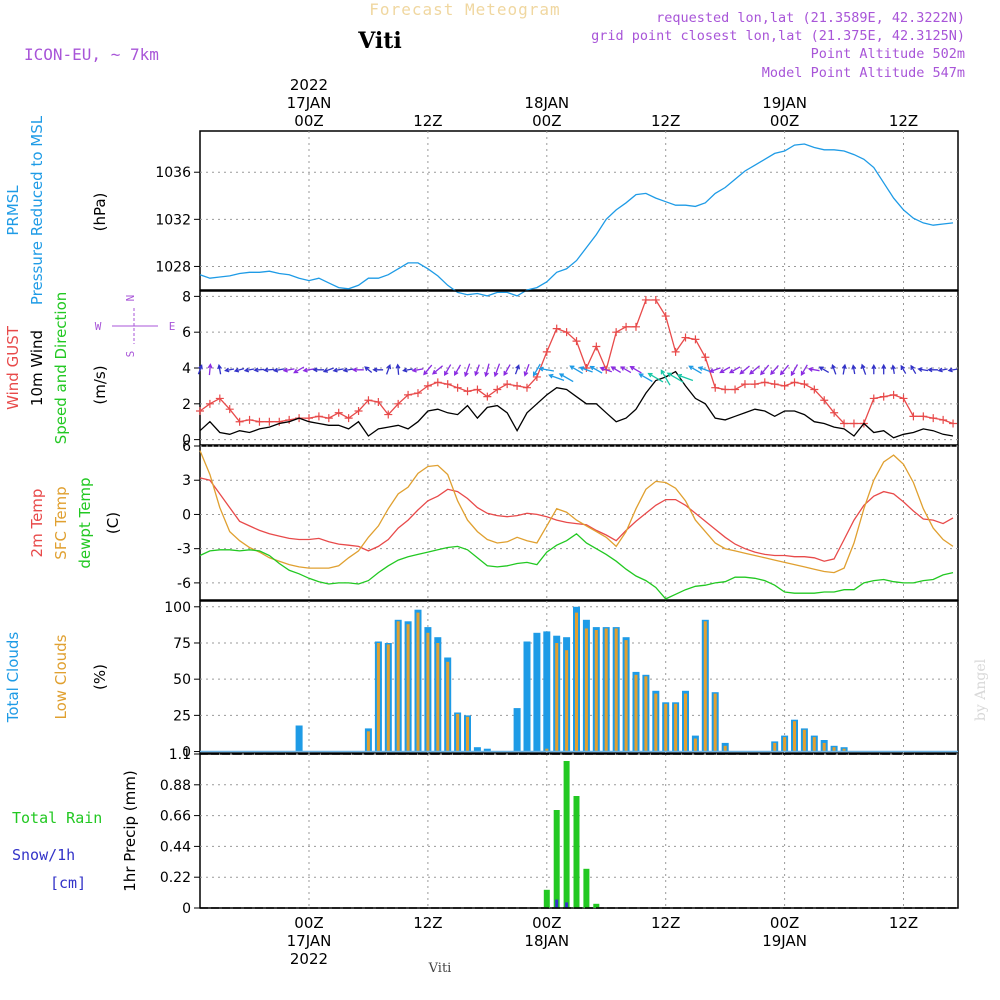 Image resolution: width=1000 pixels, height=1000 pixels. I want to click on y-tick-label: 0.66, so click(175, 817).